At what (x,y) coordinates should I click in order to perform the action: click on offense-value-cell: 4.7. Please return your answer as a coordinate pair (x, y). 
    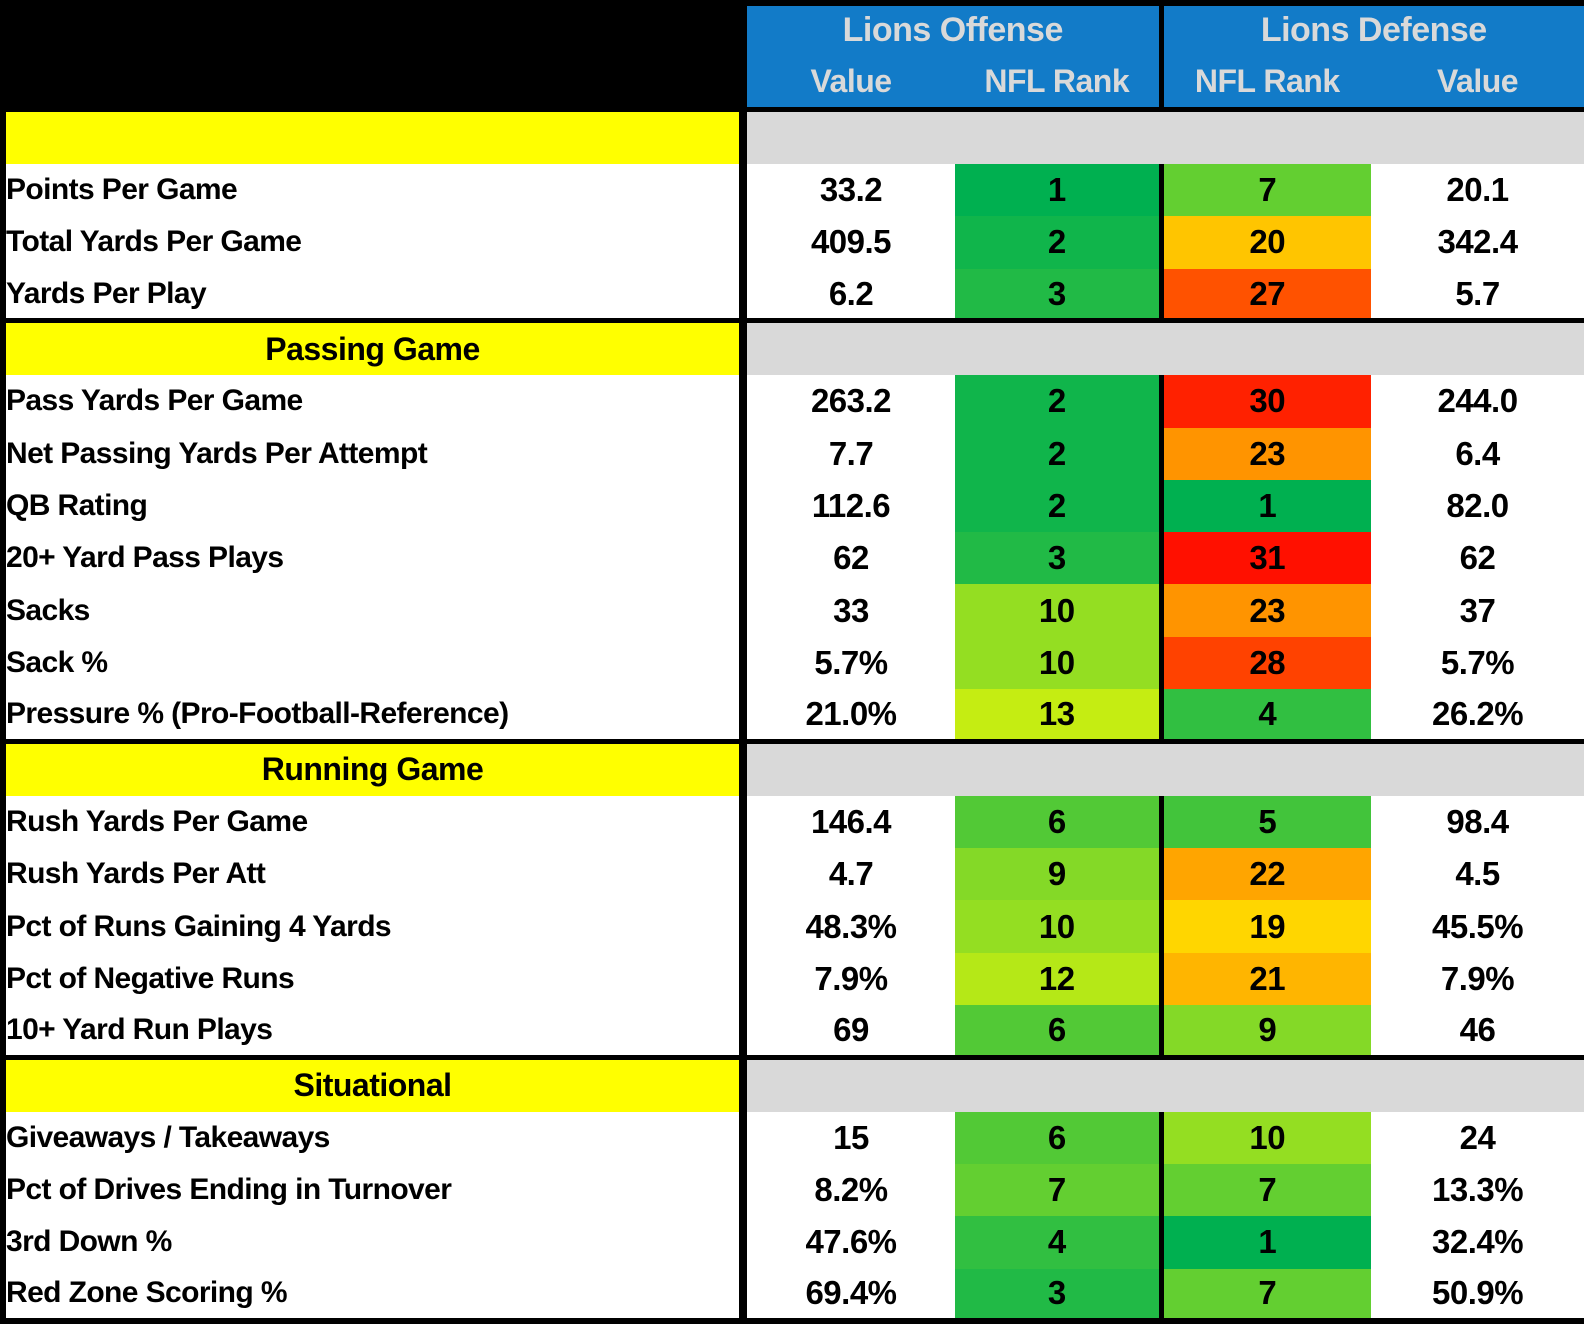
    Looking at the image, I should click on (849, 874).